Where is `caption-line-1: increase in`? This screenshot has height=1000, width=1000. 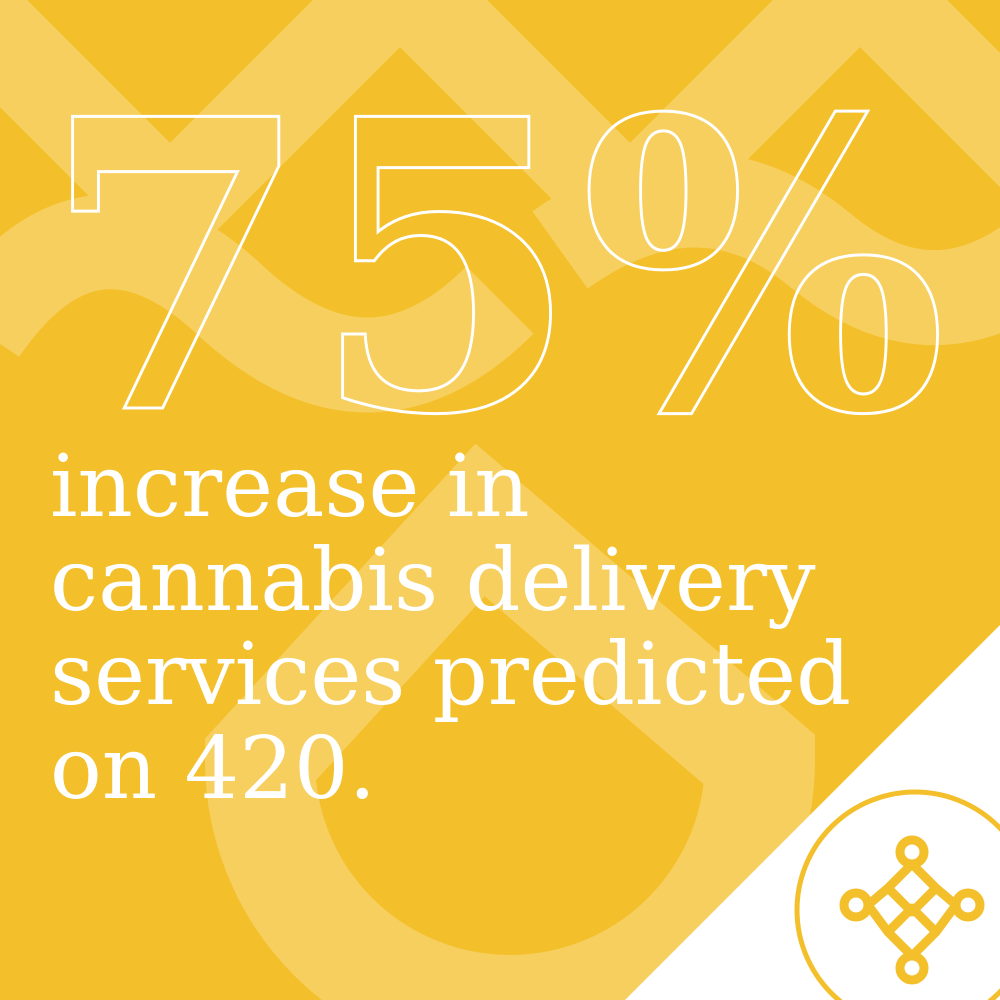
caption-line-1: increase in is located at coordinates (290, 487).